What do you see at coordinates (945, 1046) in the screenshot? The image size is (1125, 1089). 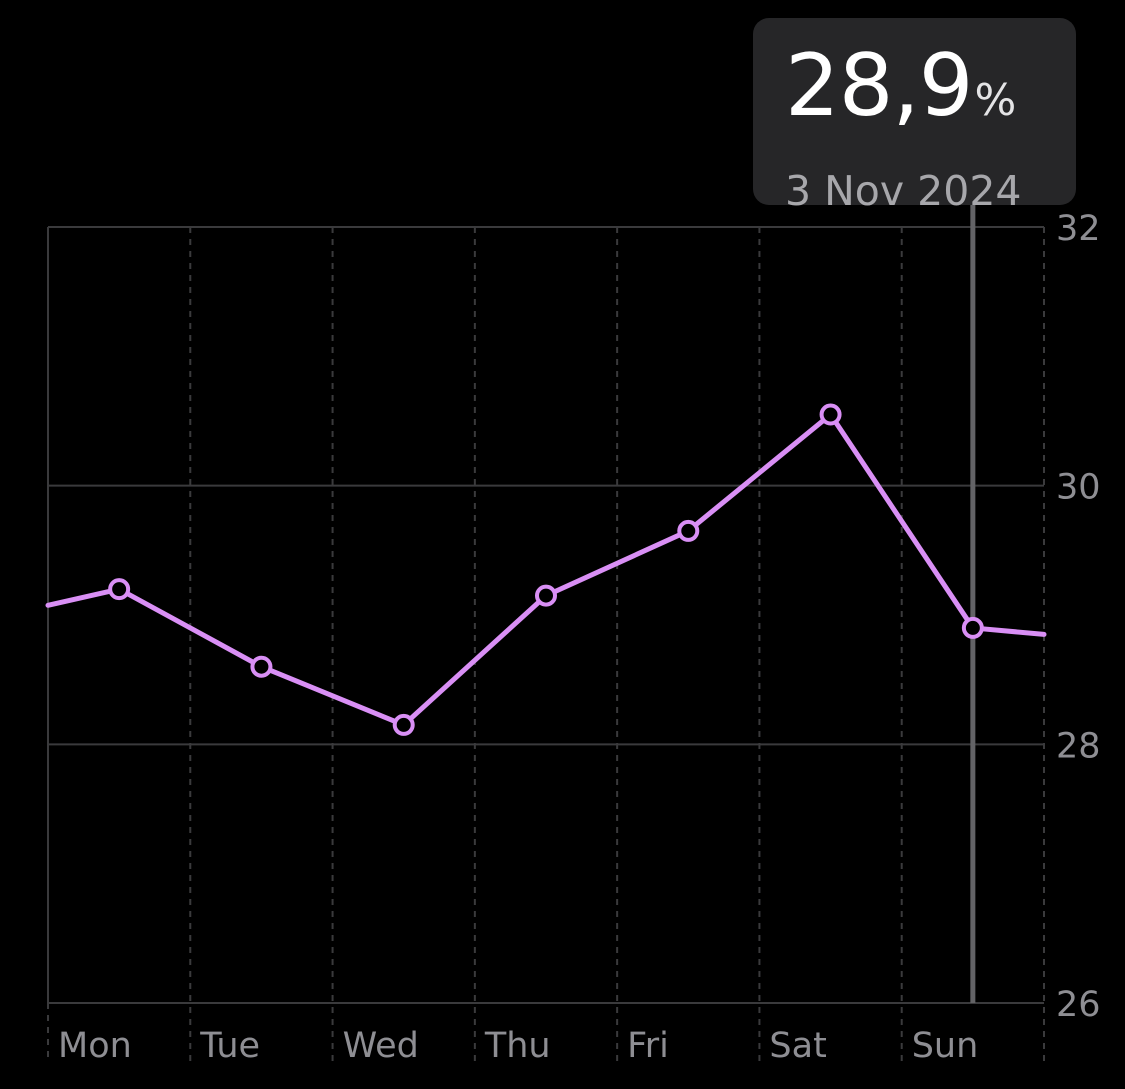 I see `x-tick-label-sun: Sun` at bounding box center [945, 1046].